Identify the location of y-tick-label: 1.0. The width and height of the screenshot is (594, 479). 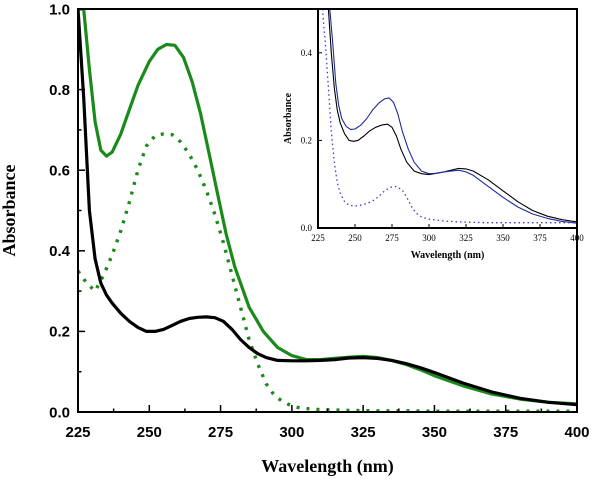
(59, 9).